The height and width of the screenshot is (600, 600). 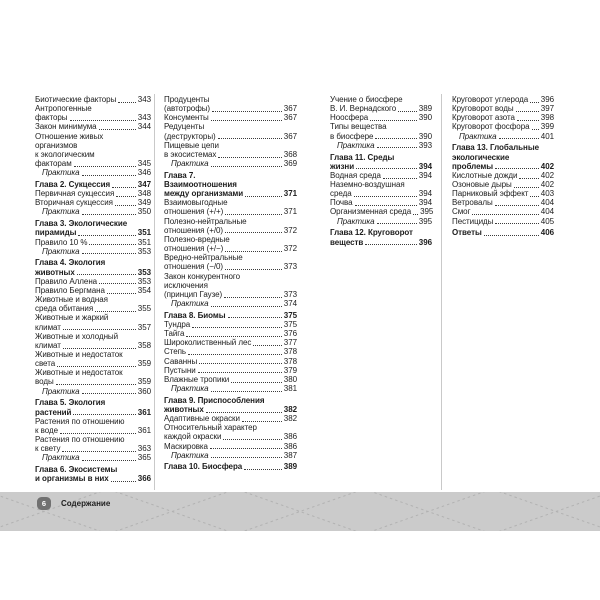 I want to click on toc-entry: проблемы 402, so click(x=503, y=166).